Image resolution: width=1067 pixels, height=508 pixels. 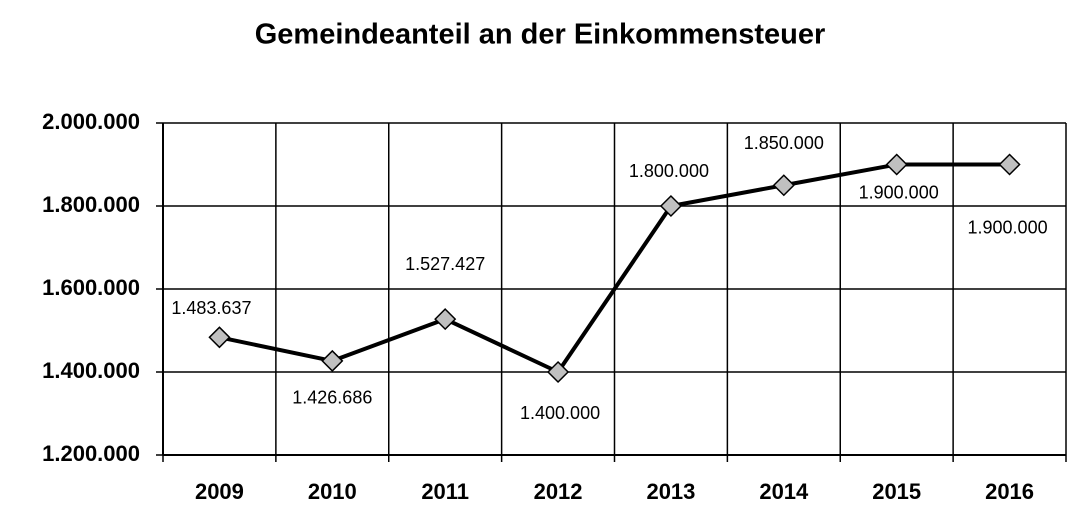 What do you see at coordinates (91, 370) in the screenshot?
I see `y-tick-label: 1.400.000` at bounding box center [91, 370].